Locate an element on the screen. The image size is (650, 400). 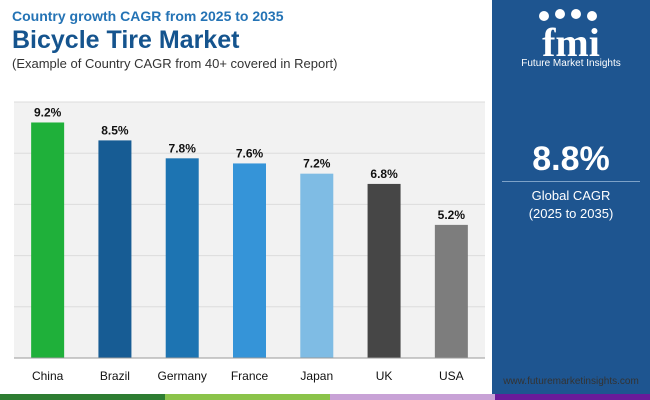
bar-france is located at coordinates (249, 260).